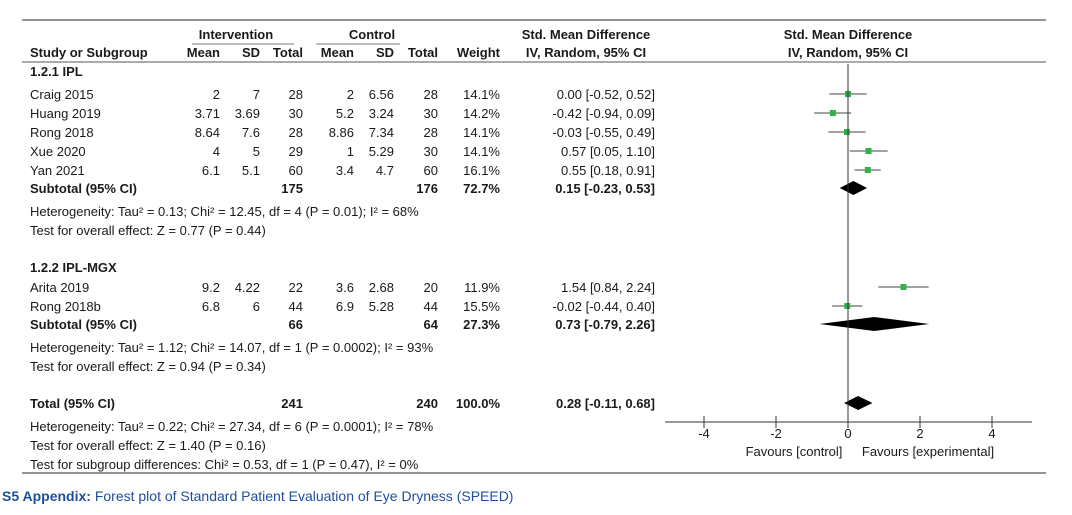  What do you see at coordinates (296, 306) in the screenshot?
I see `cell-total1: 44` at bounding box center [296, 306].